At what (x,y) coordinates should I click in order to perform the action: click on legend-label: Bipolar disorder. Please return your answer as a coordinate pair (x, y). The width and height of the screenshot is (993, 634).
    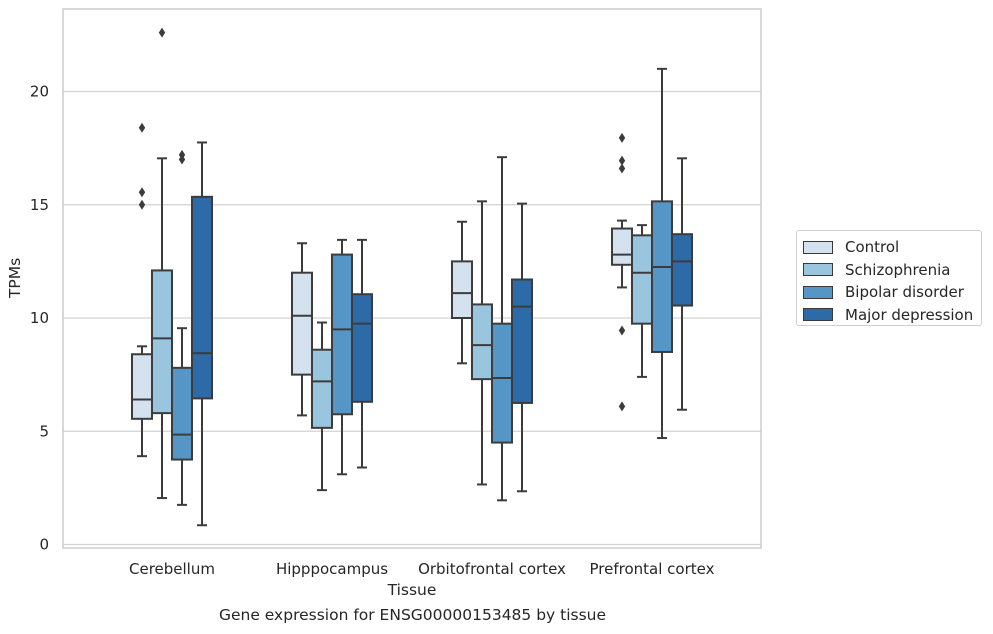
    Looking at the image, I should click on (904, 292).